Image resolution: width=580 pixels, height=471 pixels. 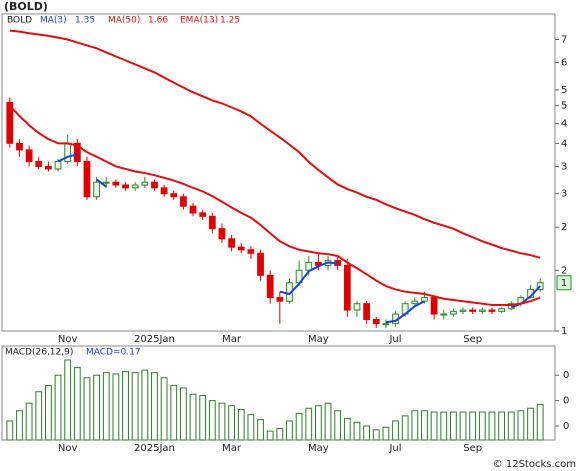 I want to click on x-tick-label: Jul, so click(x=394, y=339).